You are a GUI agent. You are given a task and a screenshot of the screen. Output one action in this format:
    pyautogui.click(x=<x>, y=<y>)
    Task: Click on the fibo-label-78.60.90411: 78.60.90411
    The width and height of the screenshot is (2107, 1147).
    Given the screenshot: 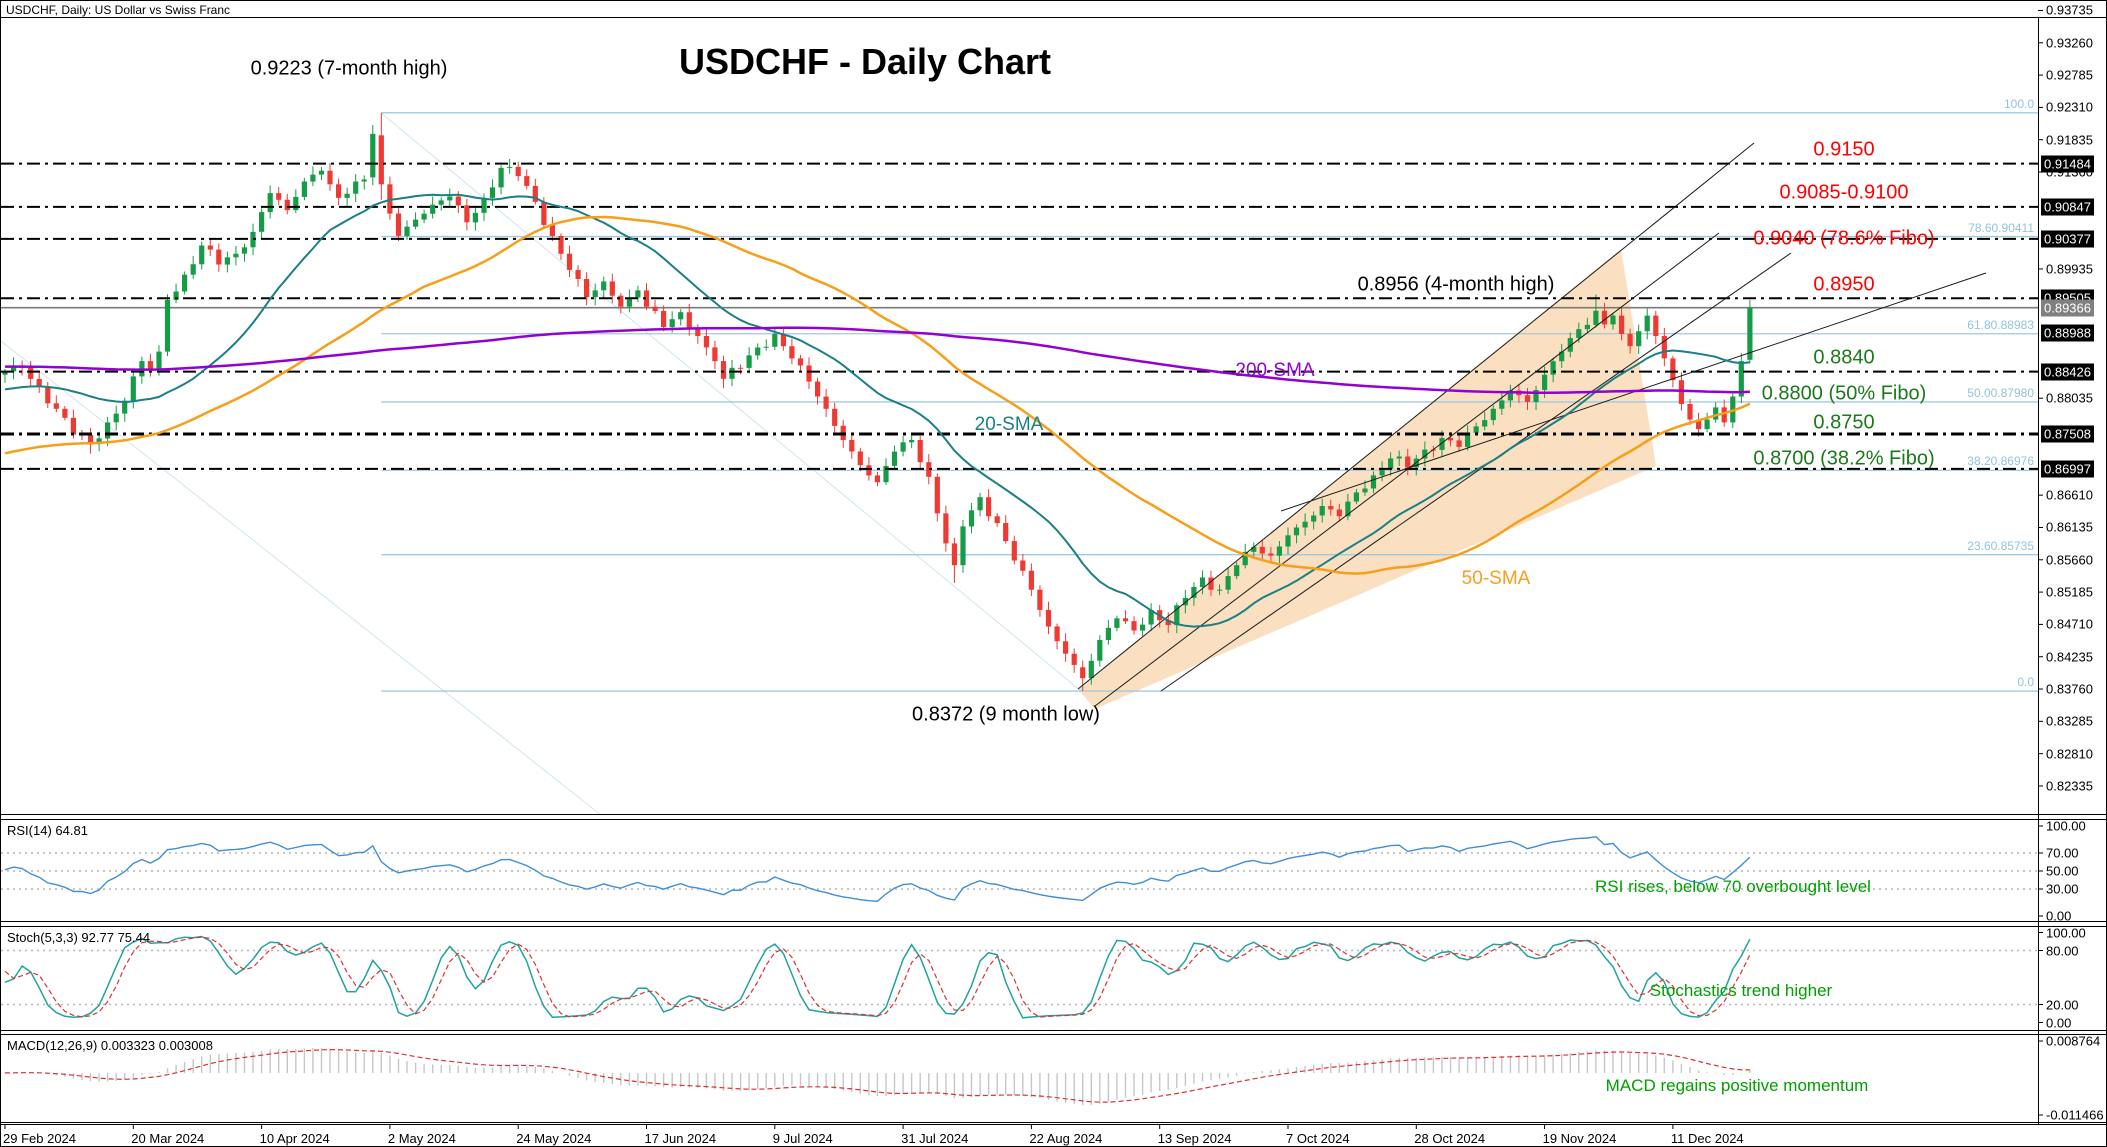 What is the action you would take?
    pyautogui.click(x=2001, y=227)
    